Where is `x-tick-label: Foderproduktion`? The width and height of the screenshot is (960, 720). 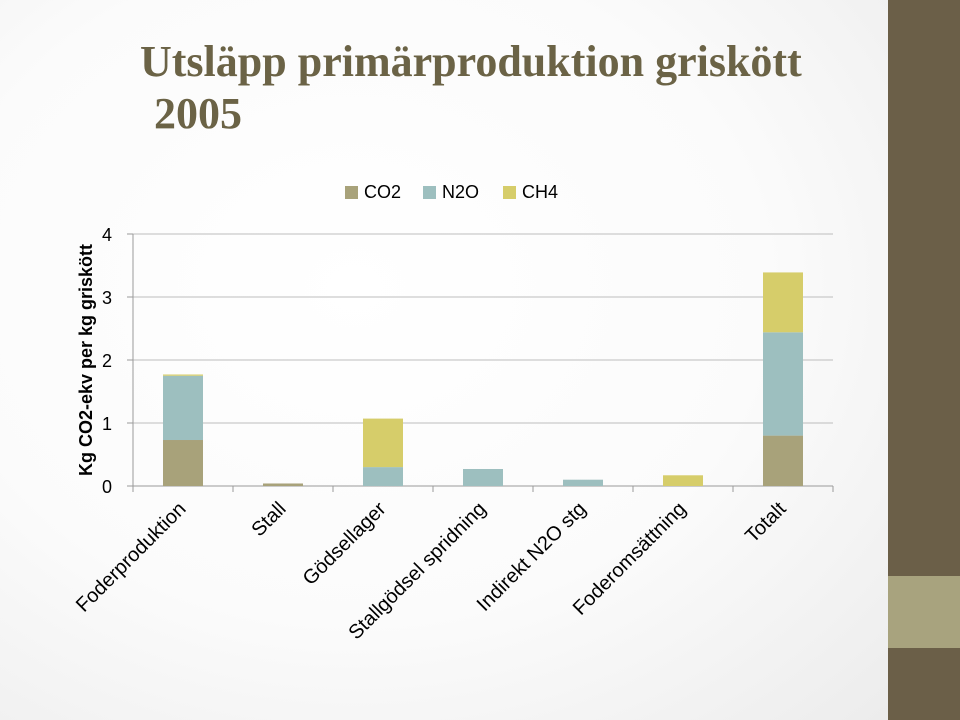 x-tick-label: Foderproduktion is located at coordinates (131, 557).